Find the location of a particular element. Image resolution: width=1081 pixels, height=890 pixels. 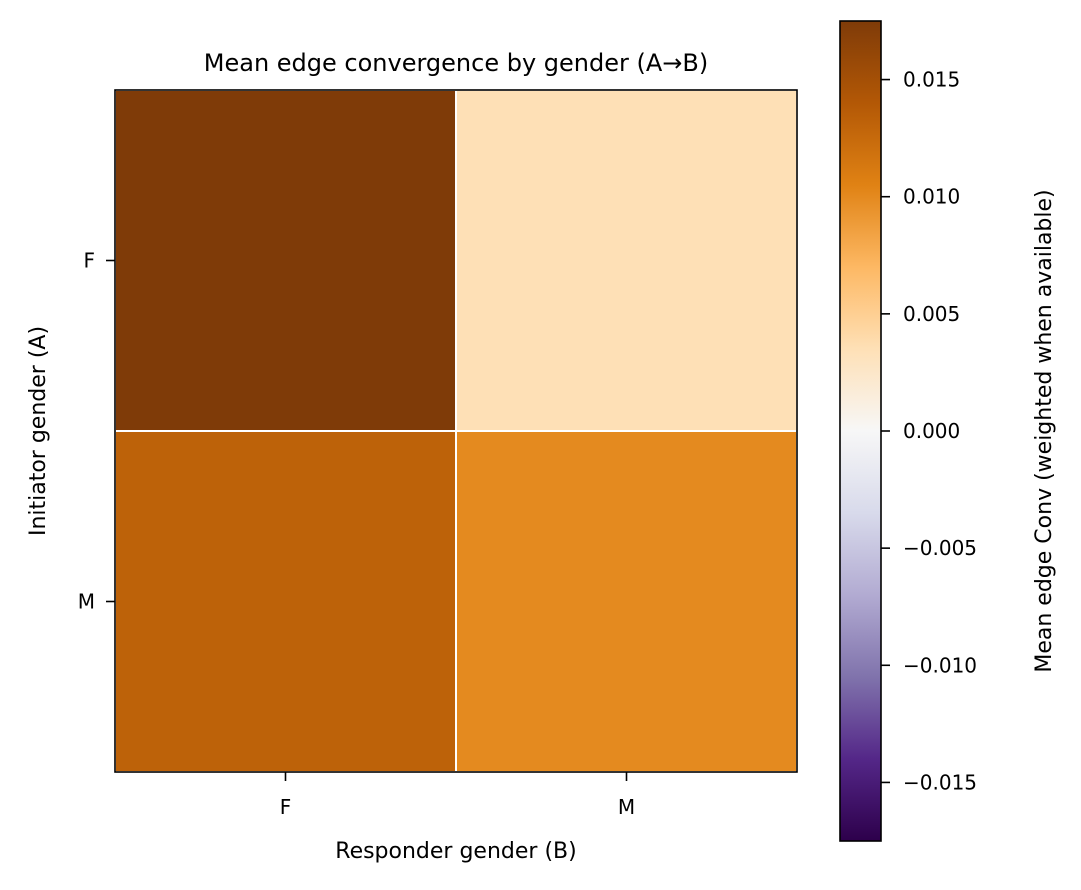

colorbar-tick-label: 0.000 is located at coordinates (931, 431).